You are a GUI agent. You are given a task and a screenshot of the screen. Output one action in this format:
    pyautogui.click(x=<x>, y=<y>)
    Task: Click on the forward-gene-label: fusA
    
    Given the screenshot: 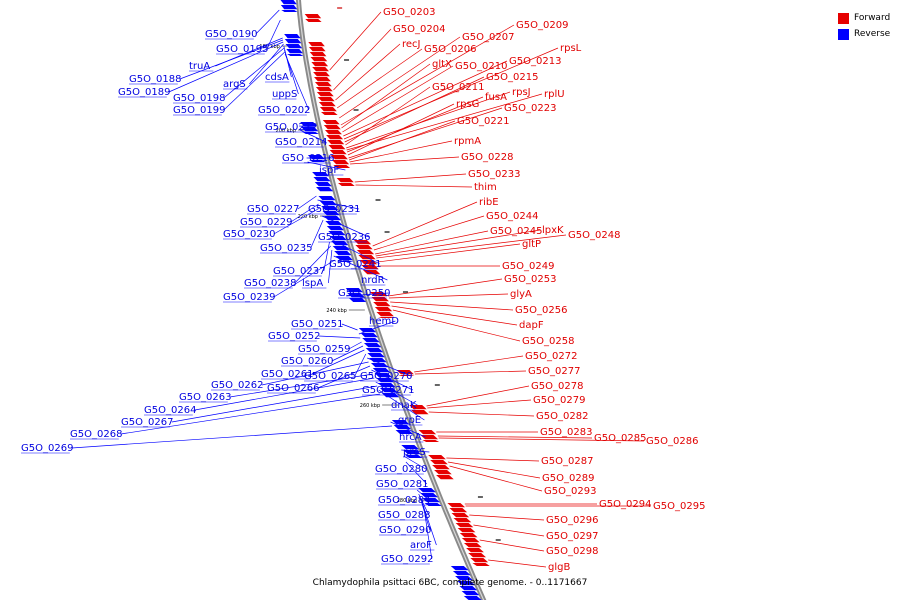 What is the action you would take?
    pyautogui.click(x=496, y=97)
    